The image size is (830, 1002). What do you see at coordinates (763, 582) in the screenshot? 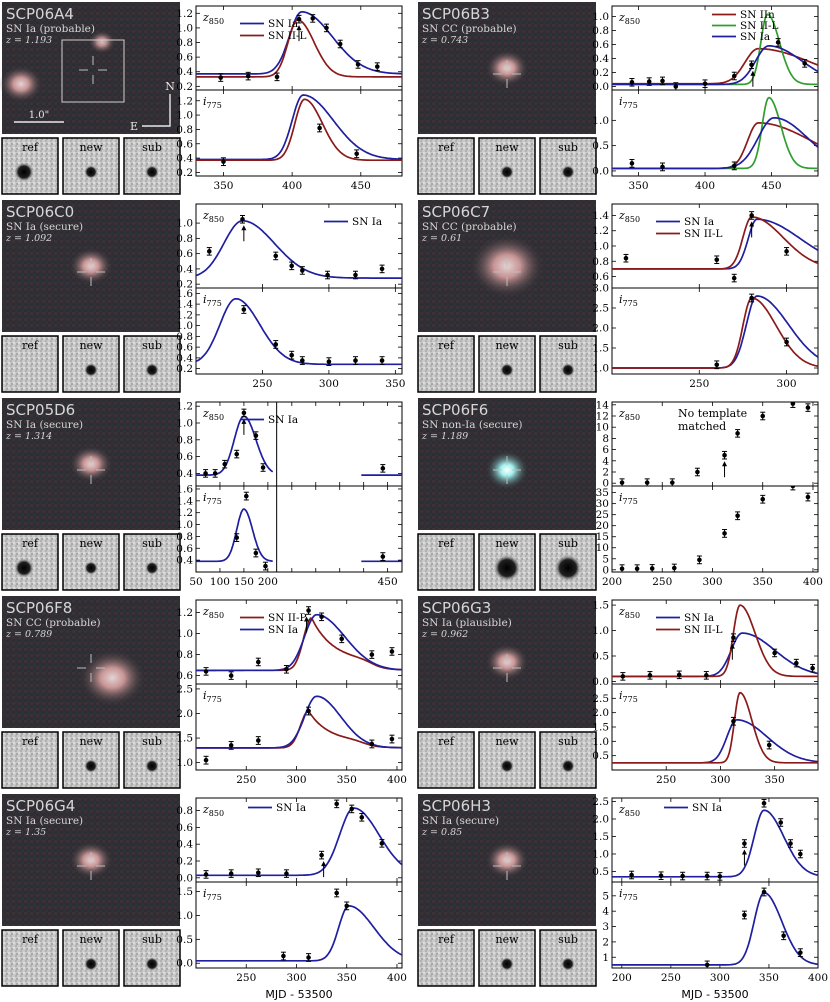
I see `SCP06F6-bottom-xtick-label: 350` at bounding box center [763, 582].